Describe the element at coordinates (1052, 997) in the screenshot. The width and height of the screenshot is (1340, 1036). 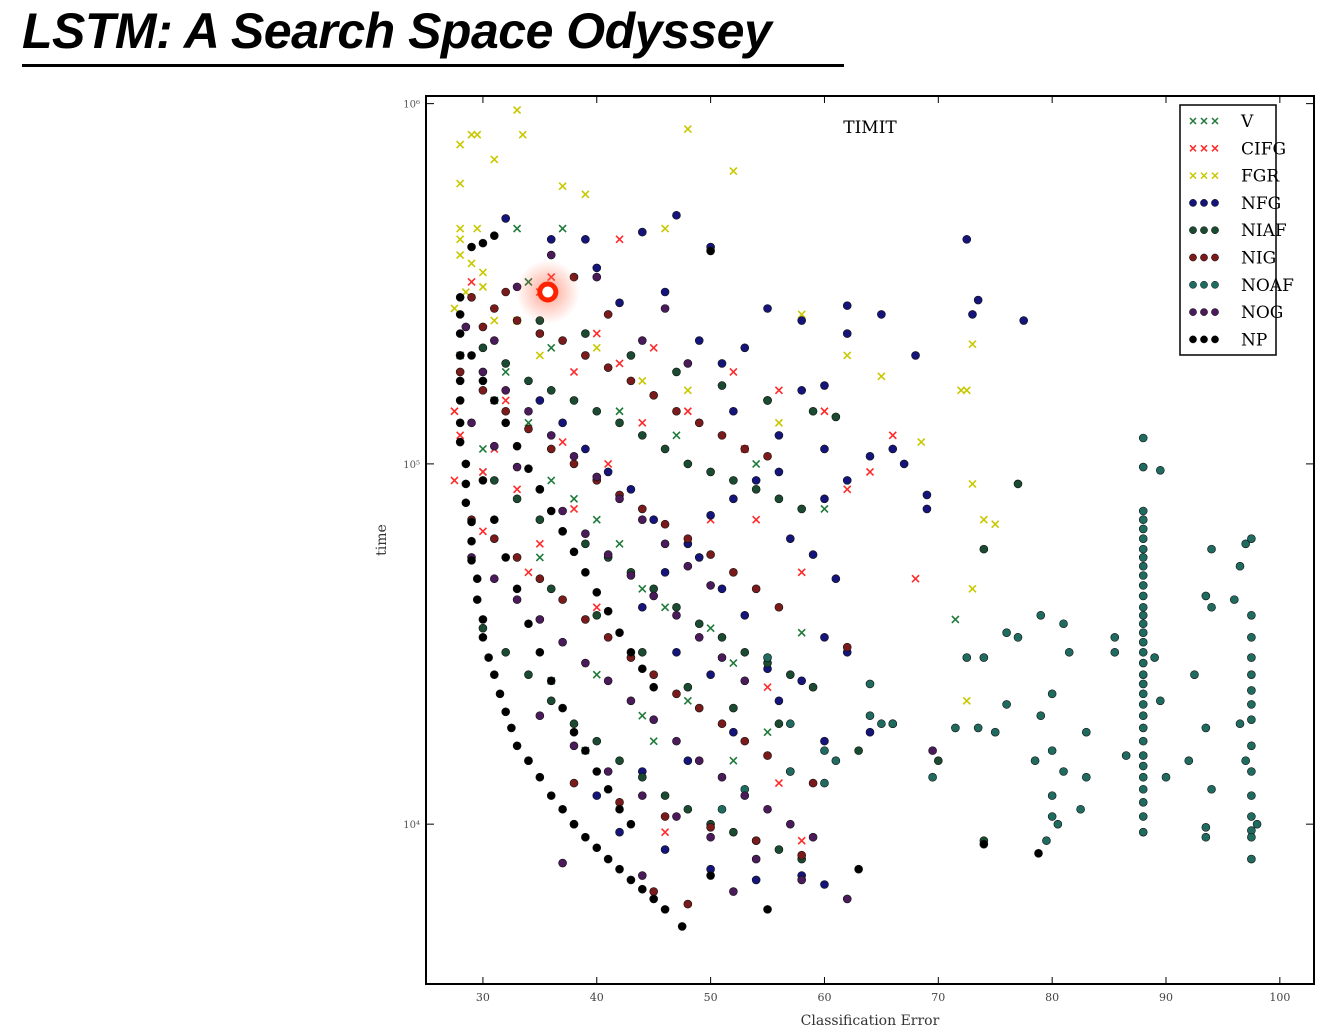
I see `x-tick-label: 80` at that location.